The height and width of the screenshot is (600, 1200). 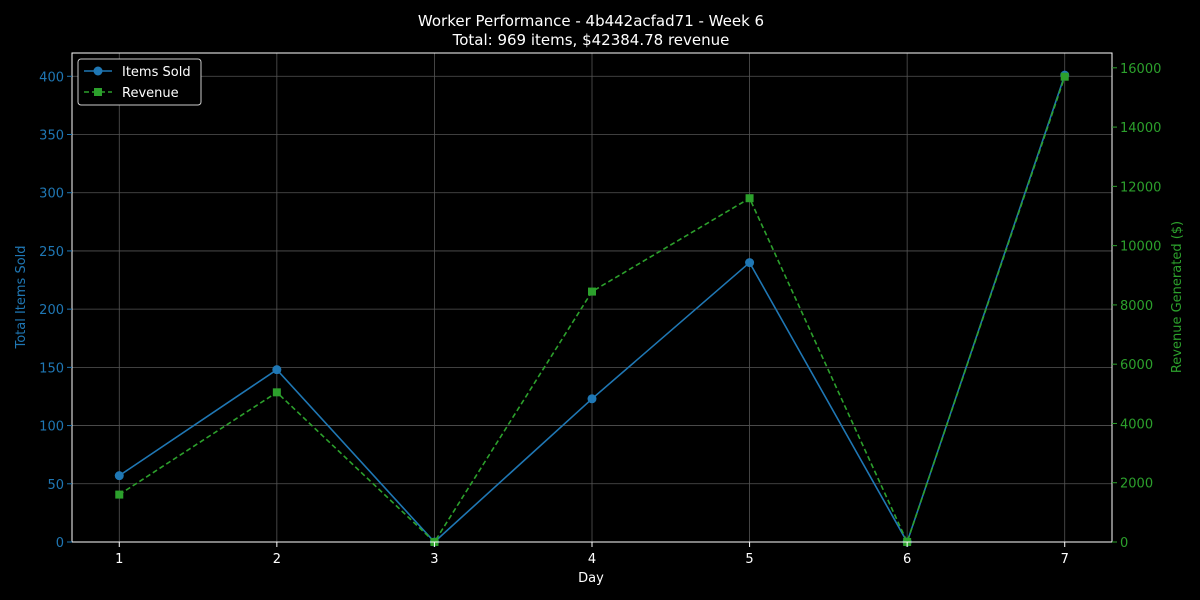 What do you see at coordinates (51, 427) in the screenshot?
I see `y-left-tick-label: 100` at bounding box center [51, 427].